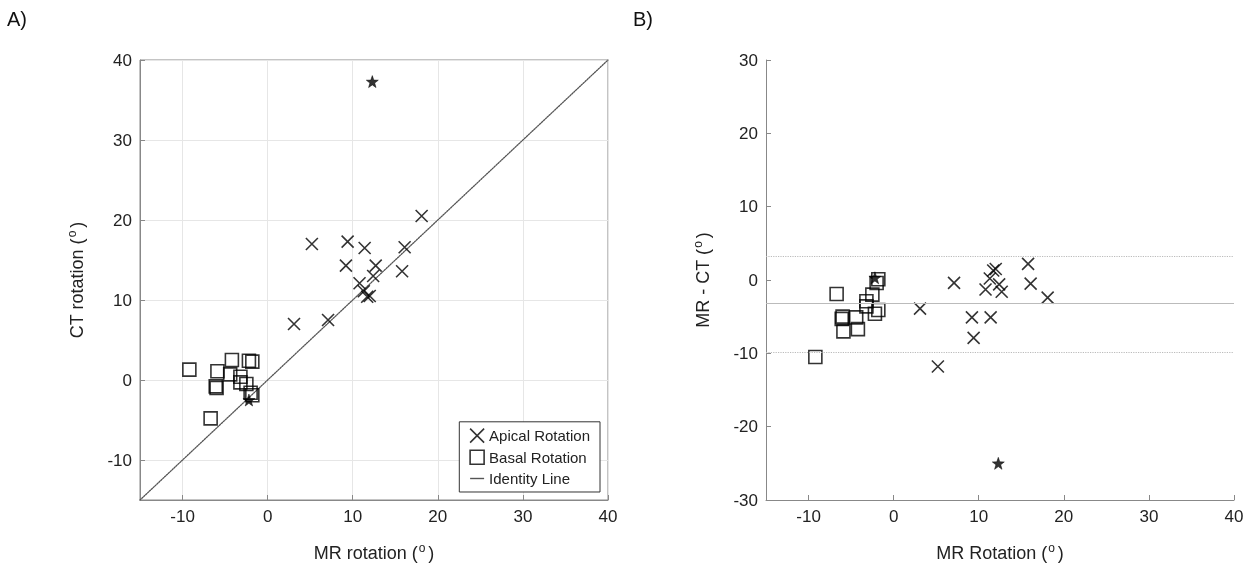  What do you see at coordinates (745, 427) in the screenshot?
I see `y-tick-label: -20` at bounding box center [745, 427].